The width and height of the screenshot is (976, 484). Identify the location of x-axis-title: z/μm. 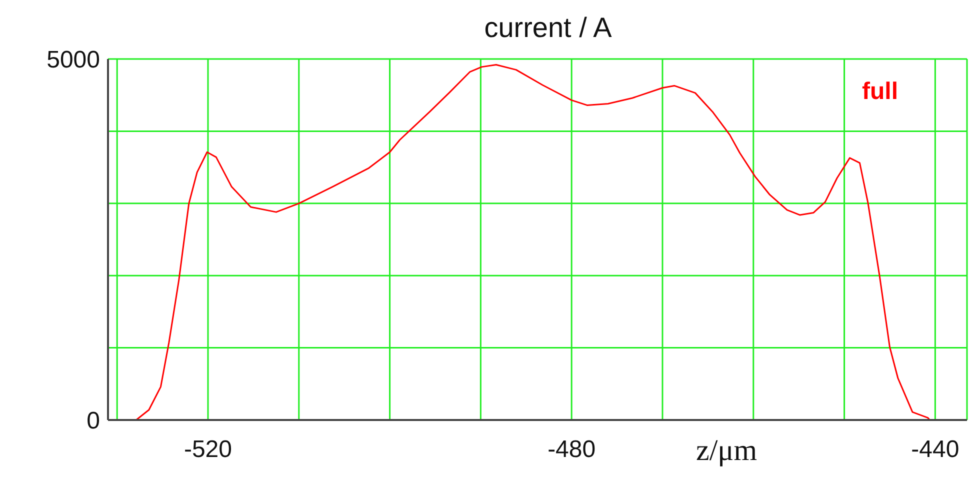
(727, 451).